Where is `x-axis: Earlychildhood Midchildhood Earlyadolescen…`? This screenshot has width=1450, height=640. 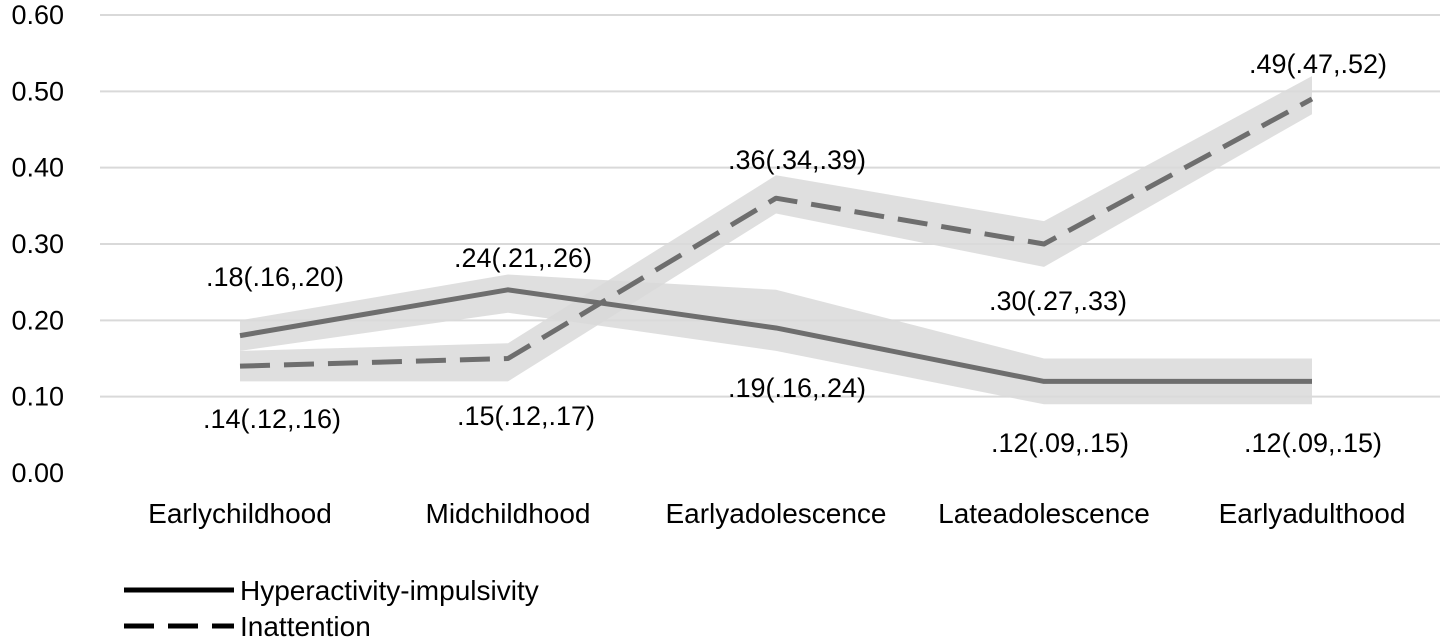
x-axis: Earlychildhood Midchildhood Earlyadolescen… is located at coordinates (776, 513).